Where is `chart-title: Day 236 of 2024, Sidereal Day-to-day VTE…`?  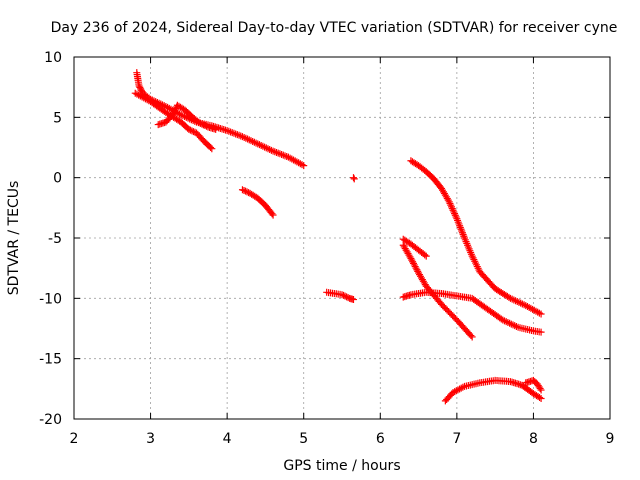 chart-title: Day 236 of 2024, Sidereal Day-to-day VTE… is located at coordinates (334, 28).